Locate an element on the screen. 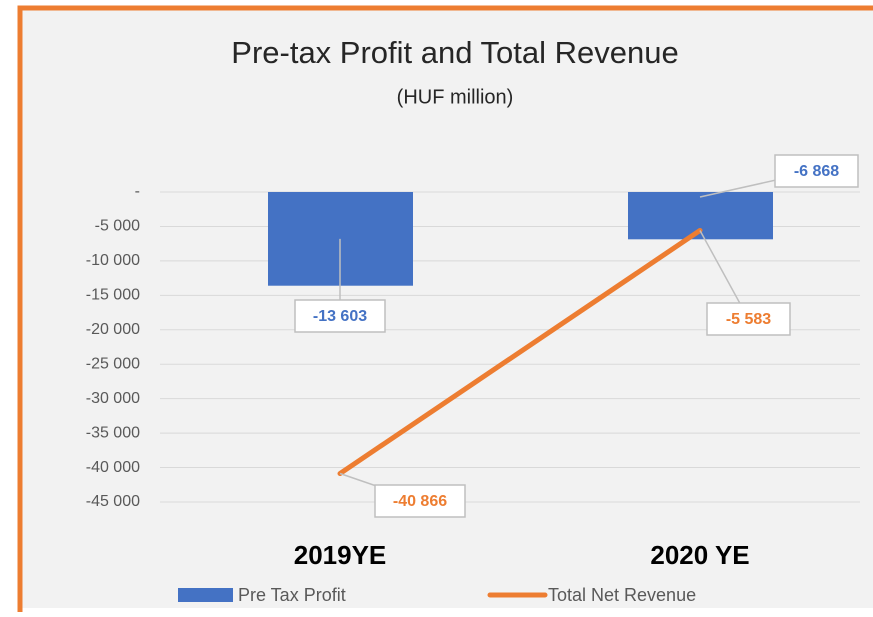 Image resolution: width=873 pixels, height=617 pixels. y-tick-label: -45 000 is located at coordinates (113, 501).